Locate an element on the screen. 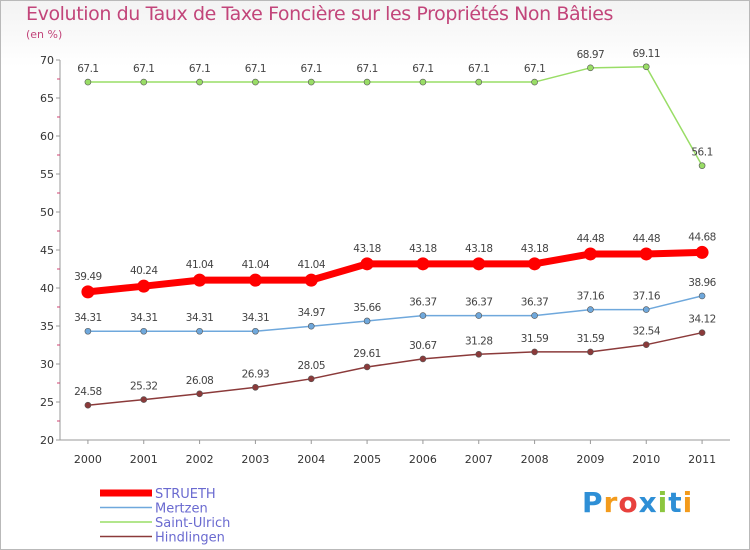  data-label: 69.11 is located at coordinates (646, 54).